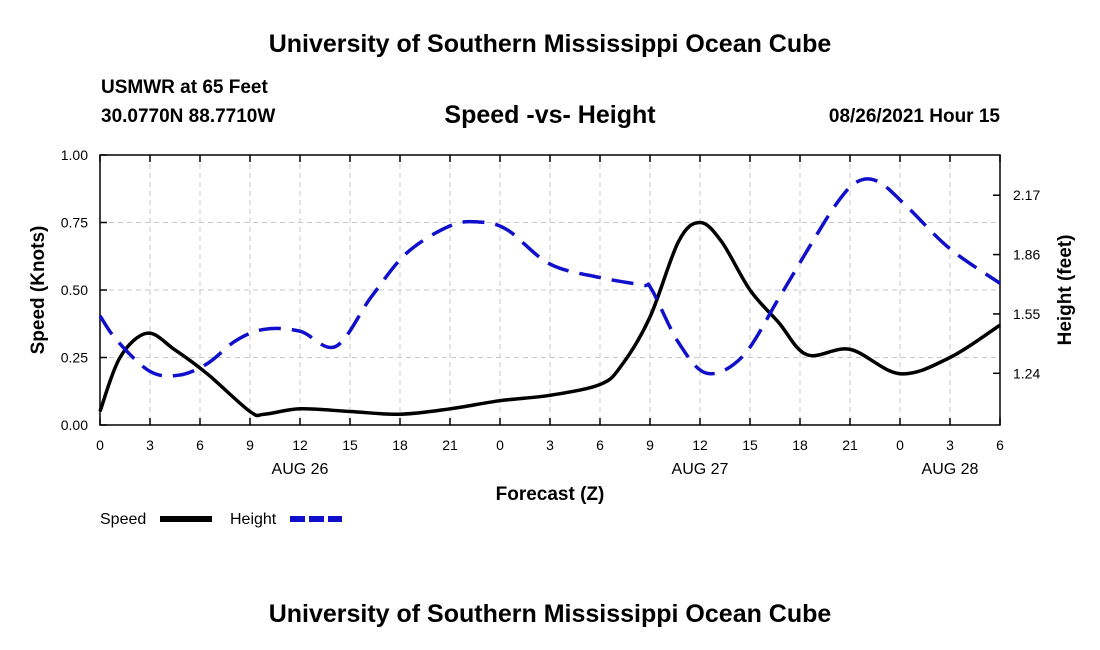 This screenshot has width=1100, height=650. I want to click on legend-speed-label: Speed, so click(123, 519).